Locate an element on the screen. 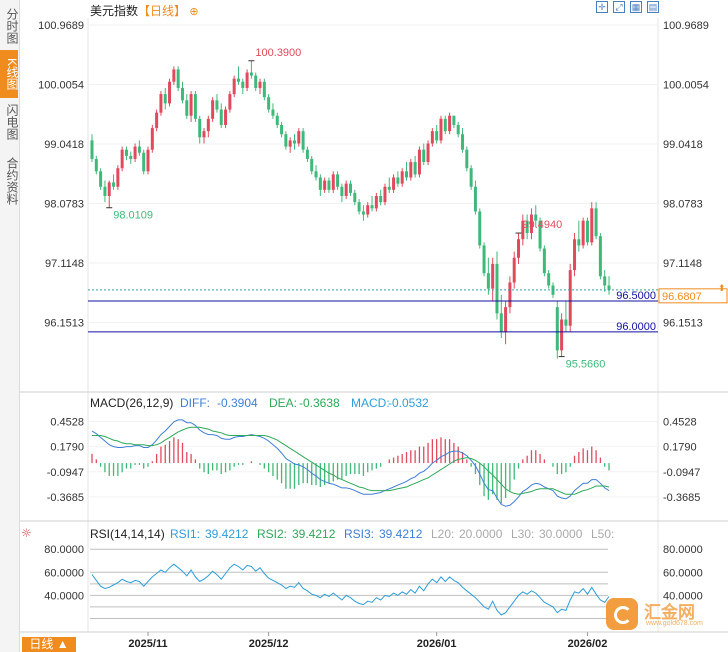  rsi-line is located at coordinates (350, 589).